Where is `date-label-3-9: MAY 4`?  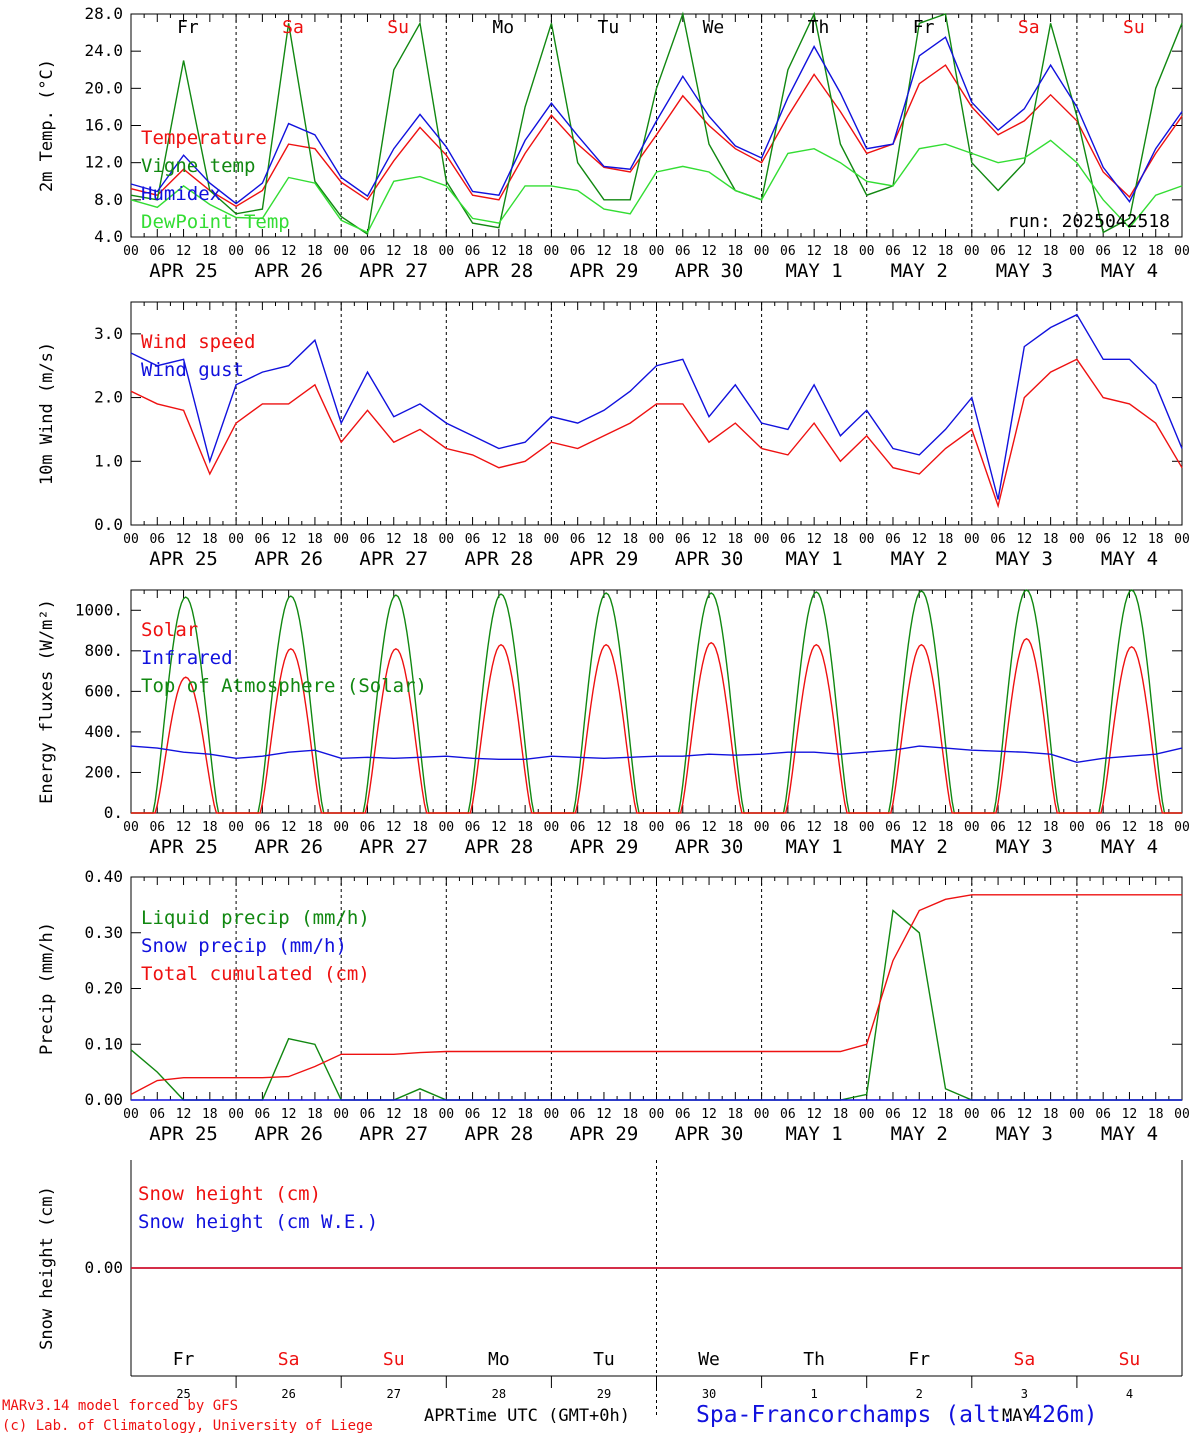 date-label-3-9: MAY 4 is located at coordinates (1129, 1134).